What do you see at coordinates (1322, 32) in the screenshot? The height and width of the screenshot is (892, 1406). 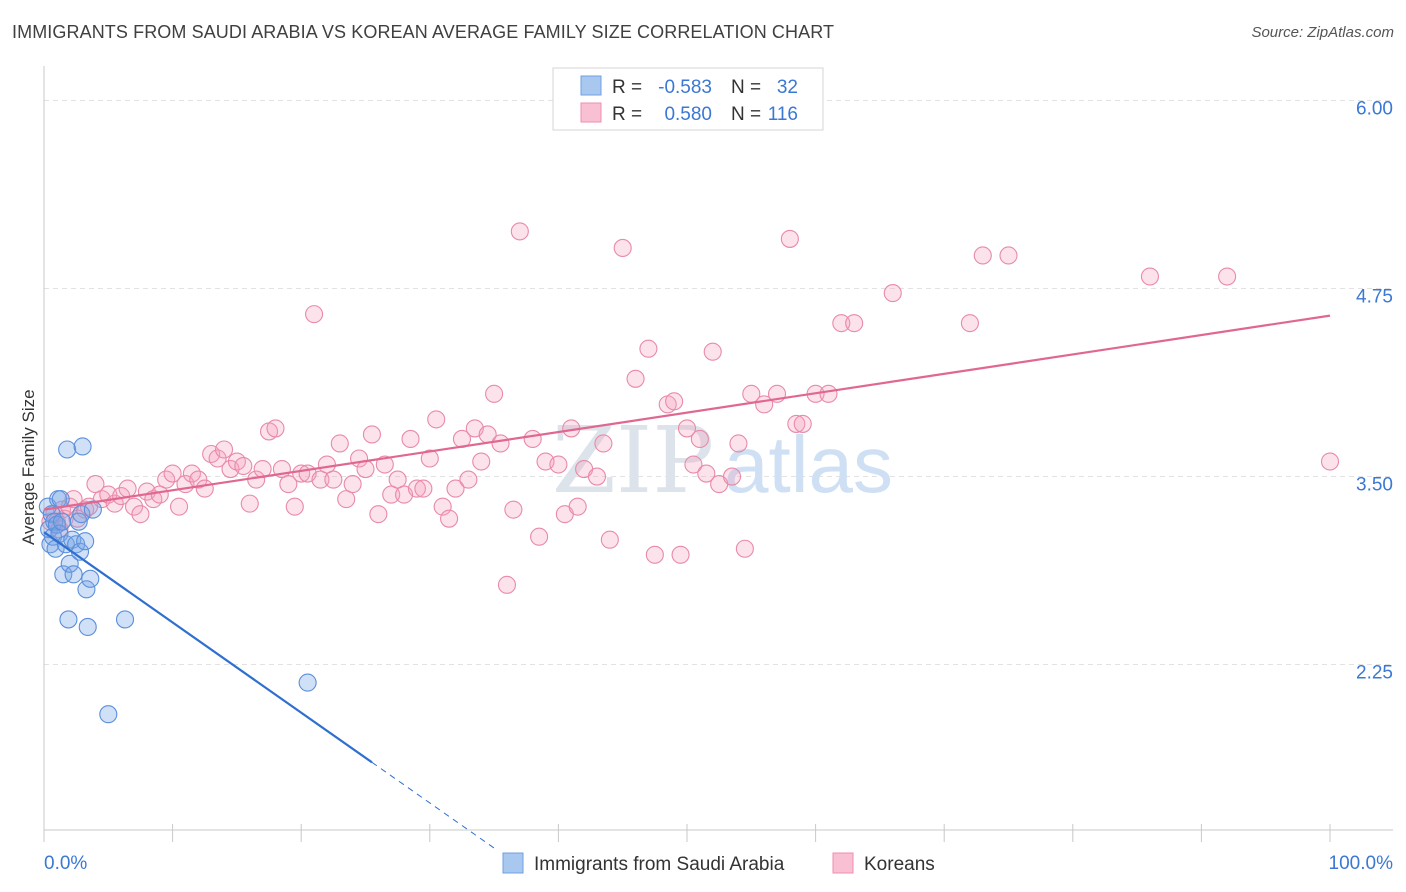 I see `source-label: Source: ZipAtlas.com` at bounding box center [1322, 32].